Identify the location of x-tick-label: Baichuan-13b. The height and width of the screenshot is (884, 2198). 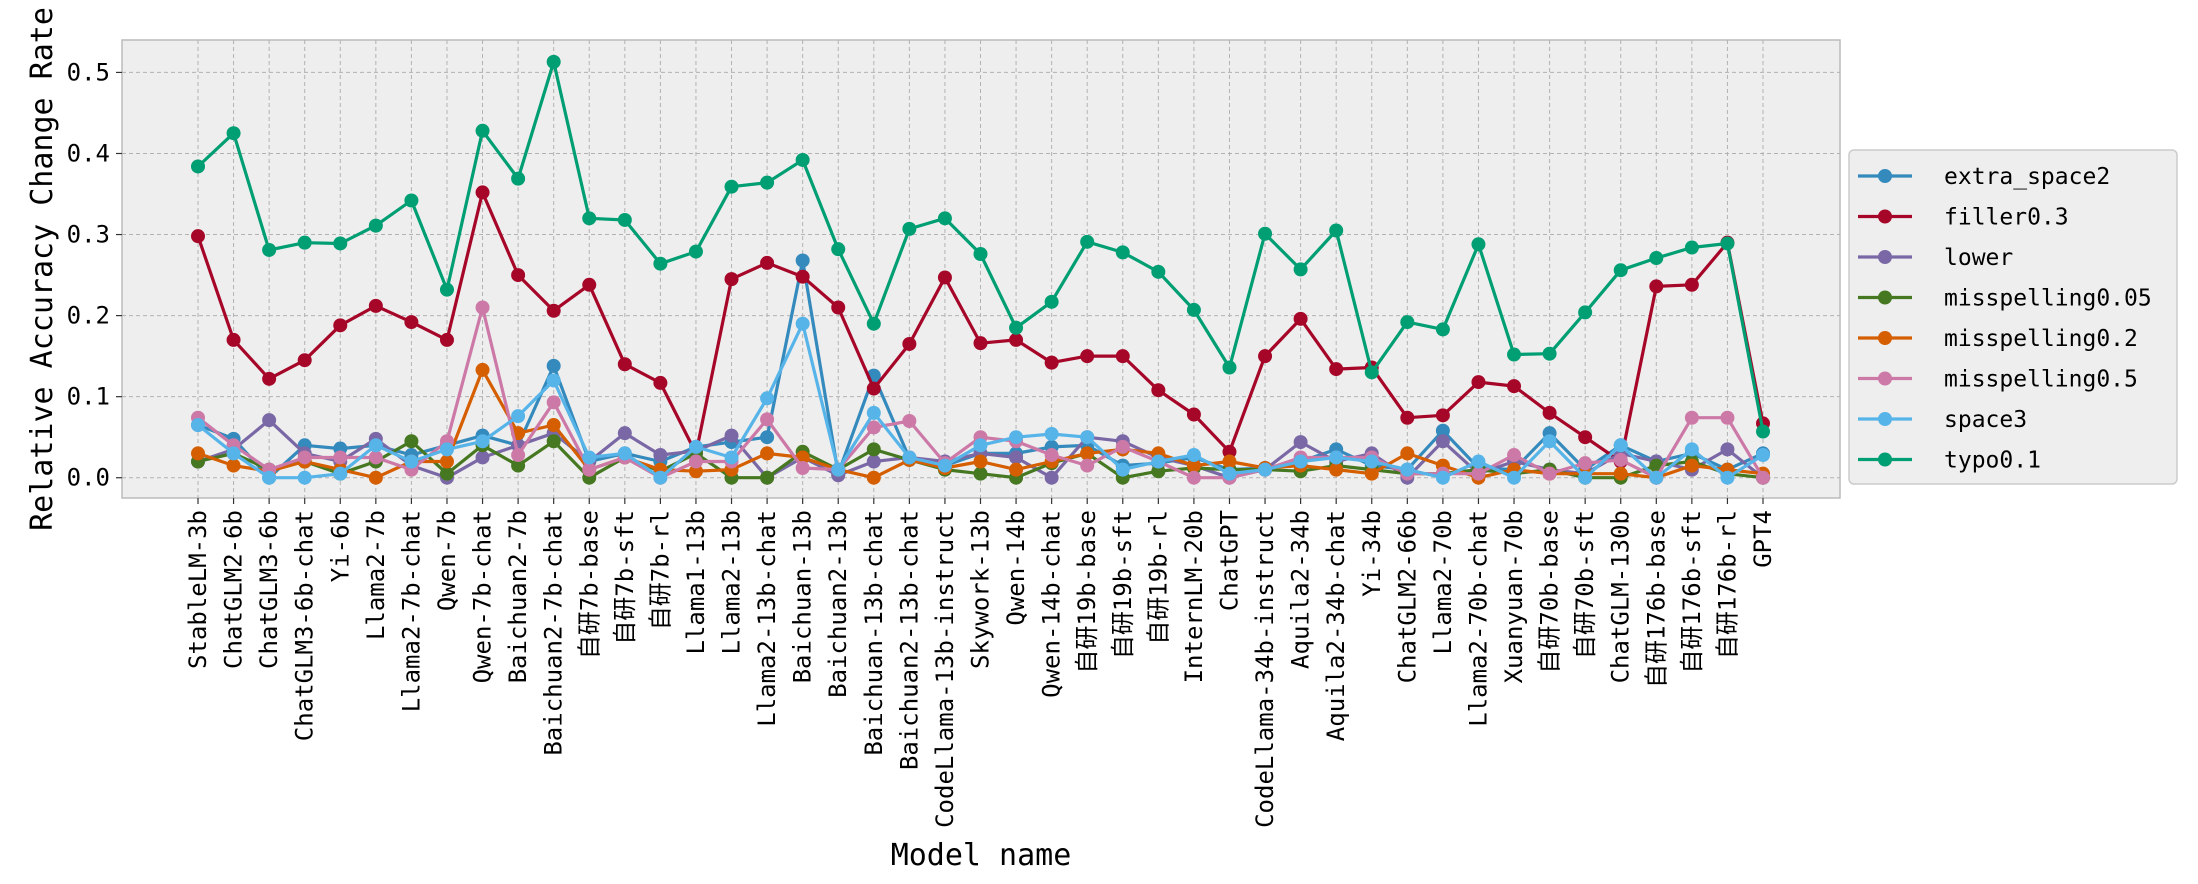
(803, 596).